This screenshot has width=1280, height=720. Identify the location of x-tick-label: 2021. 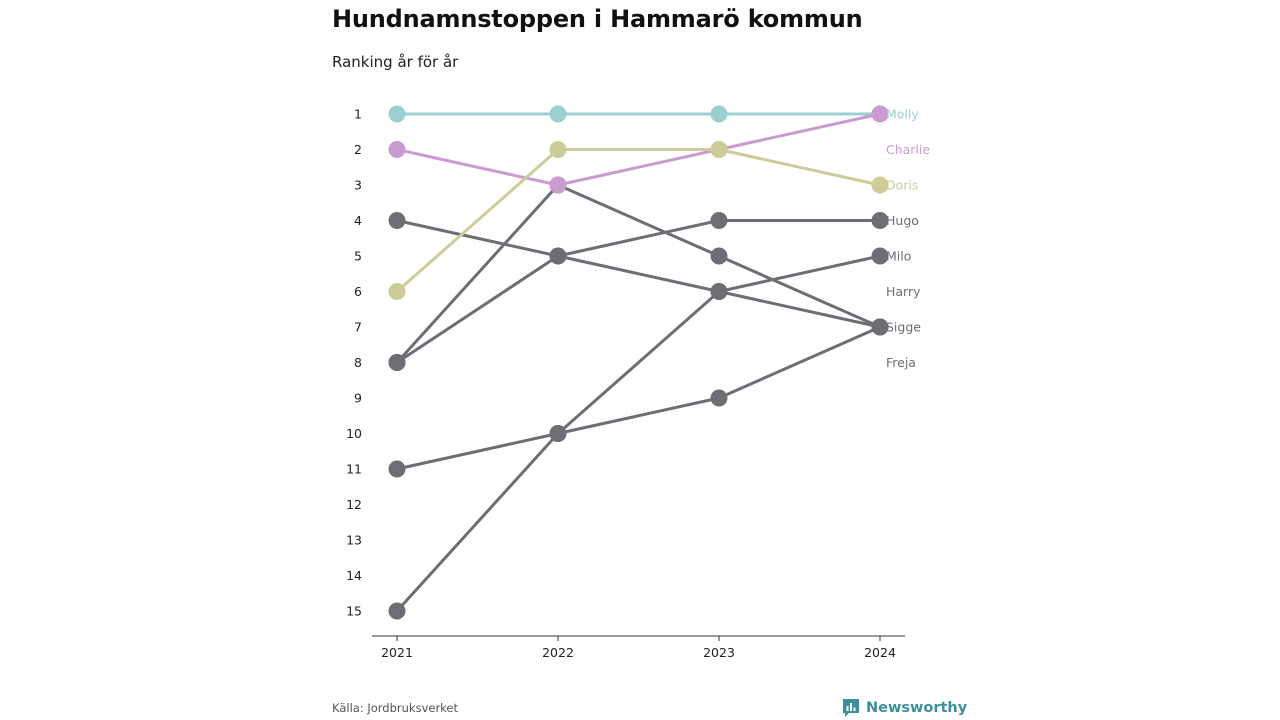
(397, 652).